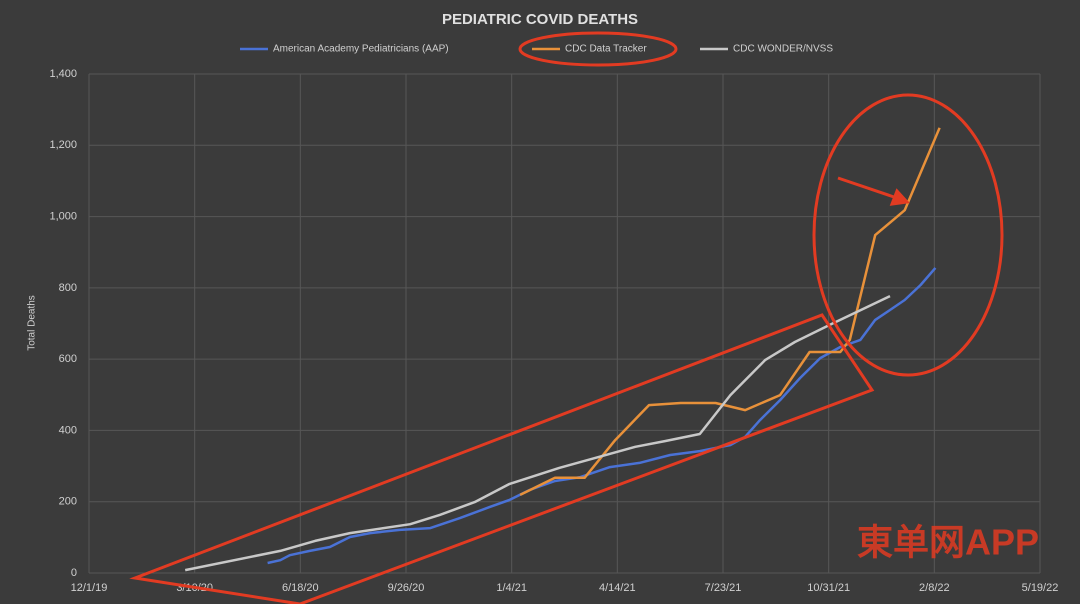  What do you see at coordinates (540, 19) in the screenshot?
I see `chart-title: PEDIATRIC COVID DEATHS` at bounding box center [540, 19].